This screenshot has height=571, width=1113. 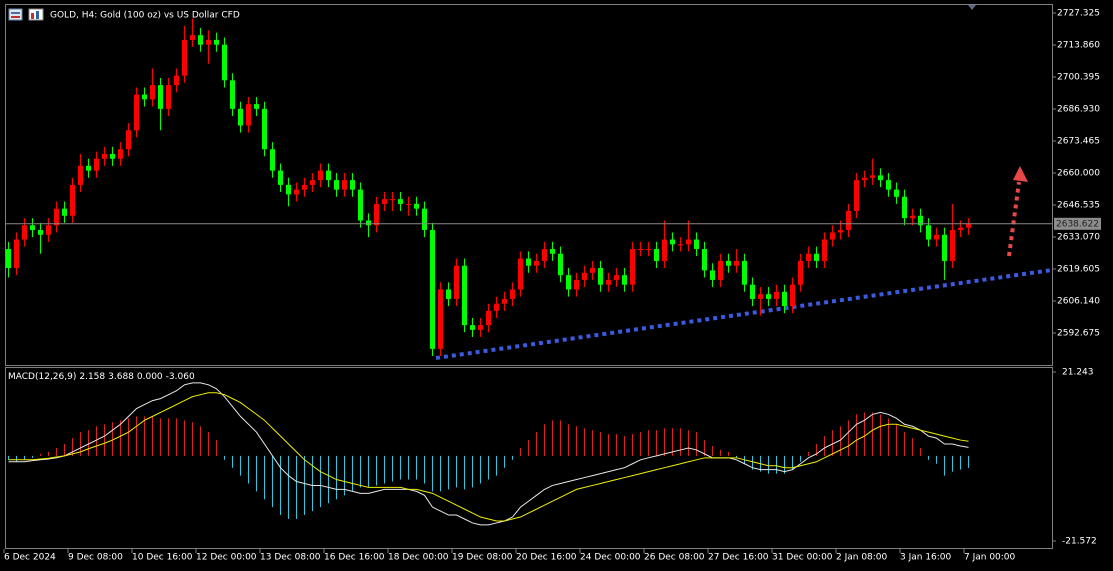 I want to click on y-tick-label: -21.572, so click(x=1079, y=541).